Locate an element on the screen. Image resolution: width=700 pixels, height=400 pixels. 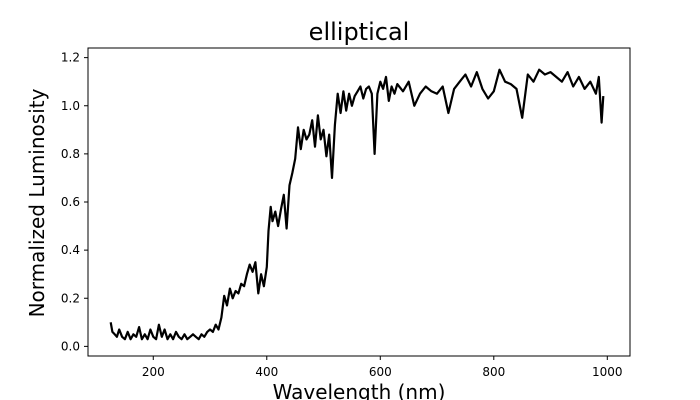
y-axis: 0.0 0.2 0.4 0.6 0.8 1.0 1.2 is located at coordinates (74, 202).